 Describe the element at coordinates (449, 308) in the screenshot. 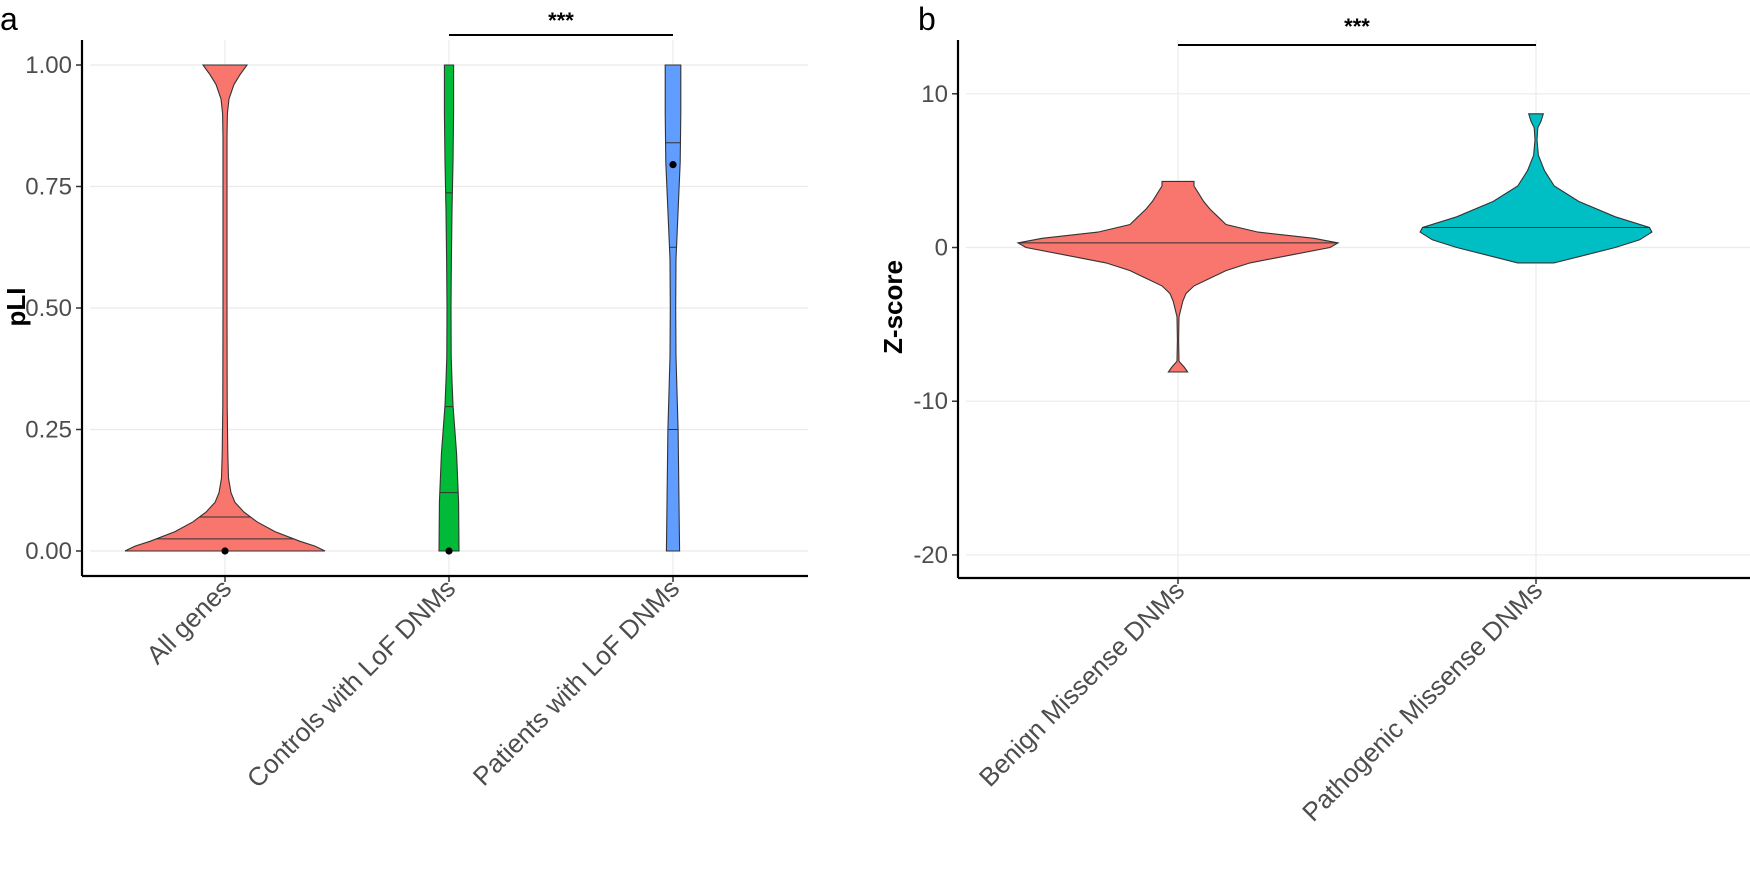

I see `violin-controls-with-lof-dnms` at that location.